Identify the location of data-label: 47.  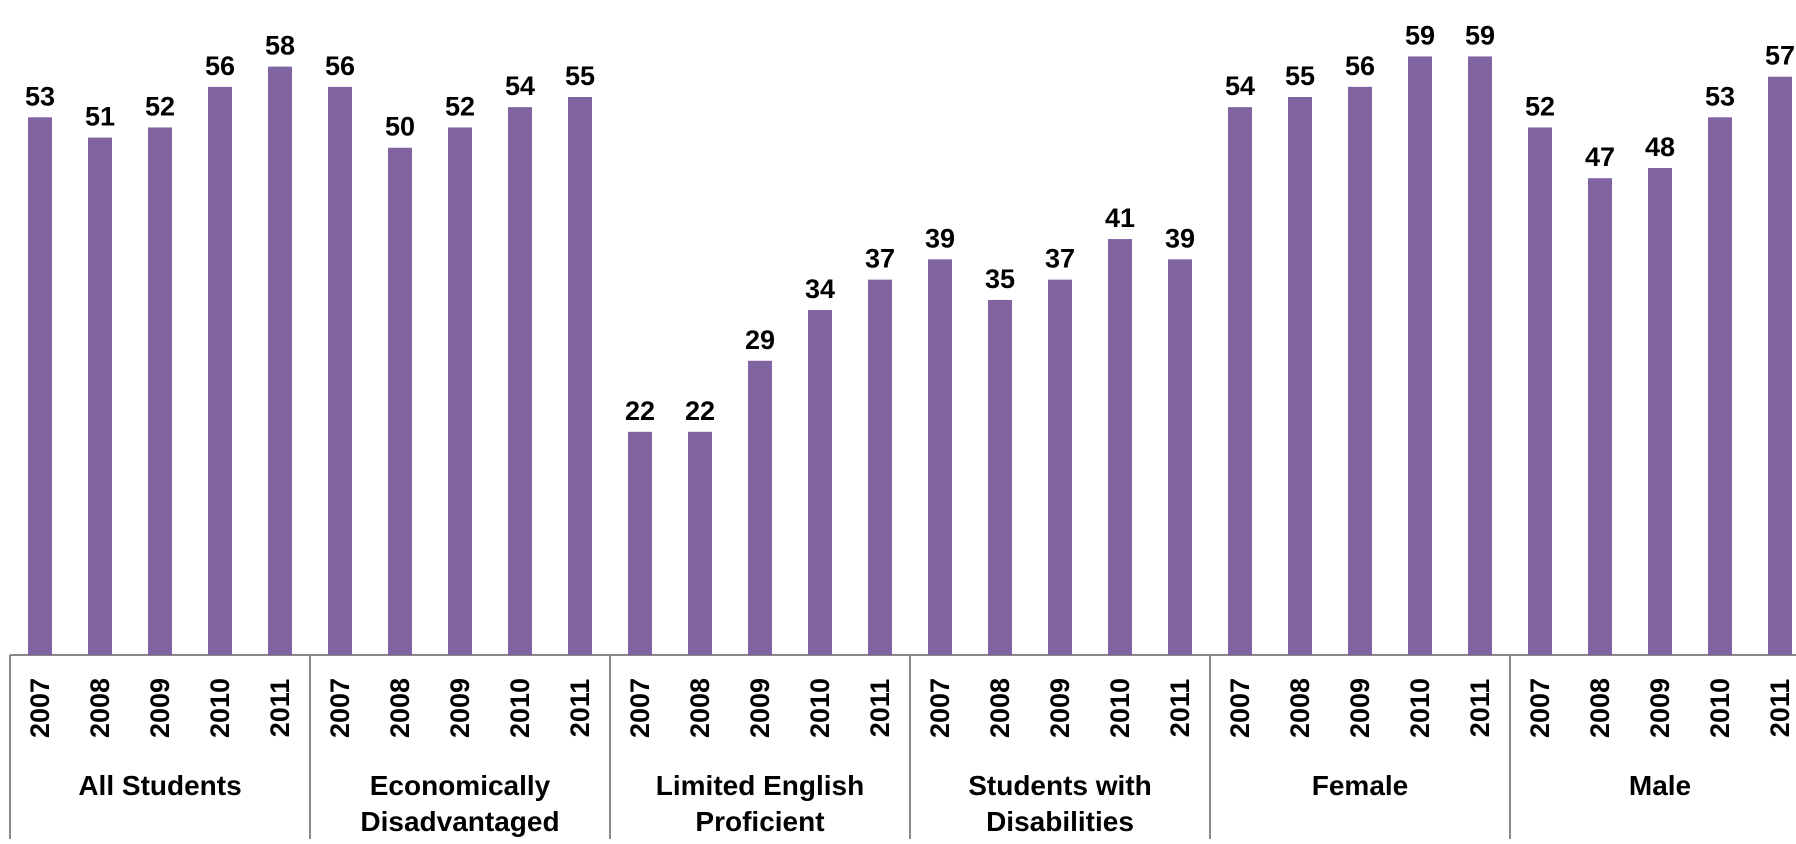
(1600, 157).